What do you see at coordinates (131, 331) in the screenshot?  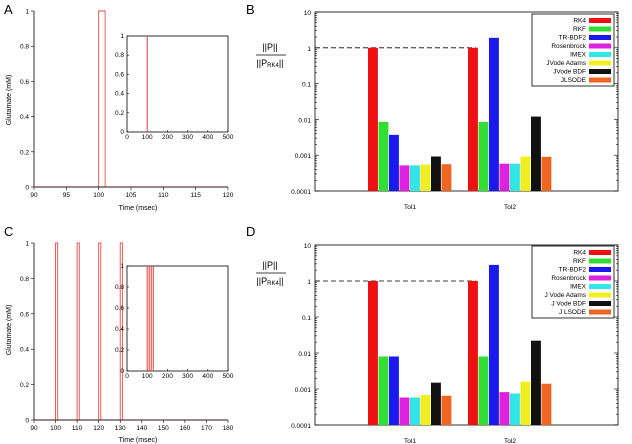 I see `panel-c-glutamate-line` at bounding box center [131, 331].